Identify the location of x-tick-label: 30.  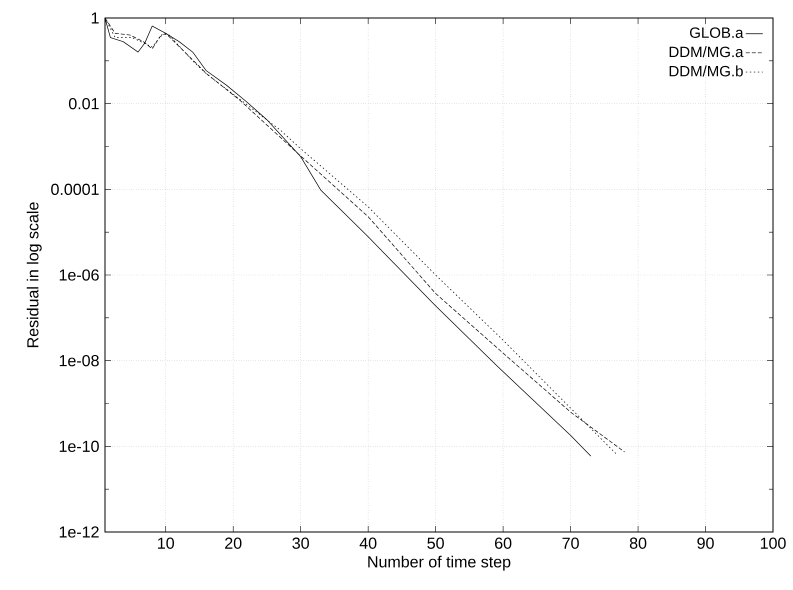
(300, 543).